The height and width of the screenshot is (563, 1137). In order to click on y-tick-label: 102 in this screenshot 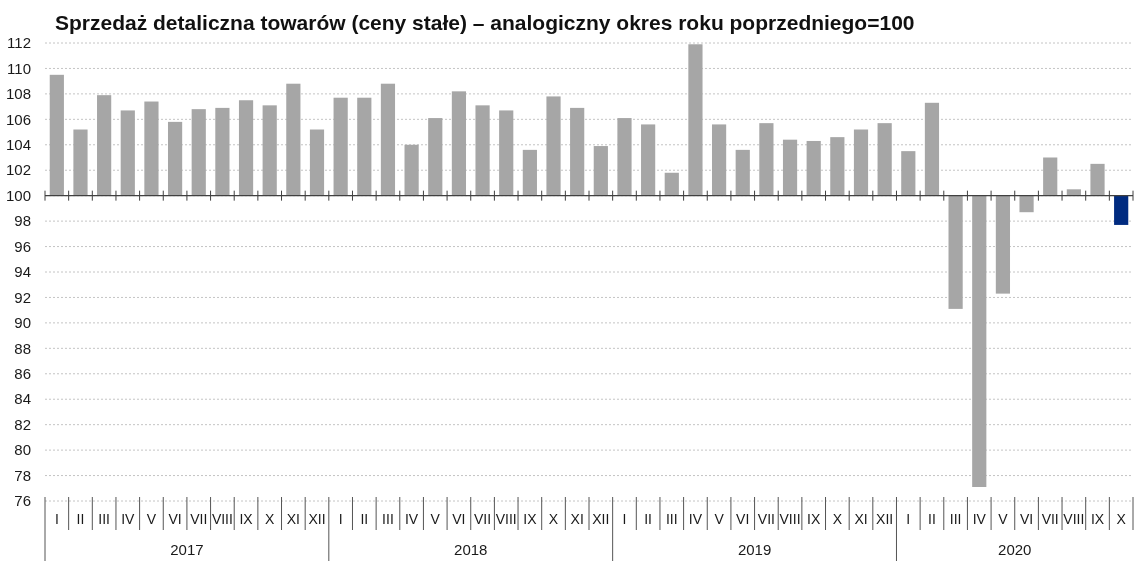, I will do `click(18, 170)`.